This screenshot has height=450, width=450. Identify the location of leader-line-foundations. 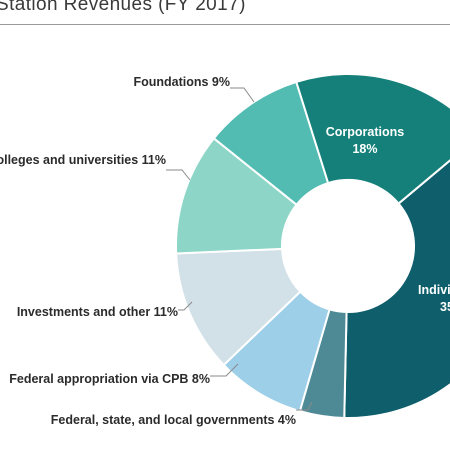
(242, 95).